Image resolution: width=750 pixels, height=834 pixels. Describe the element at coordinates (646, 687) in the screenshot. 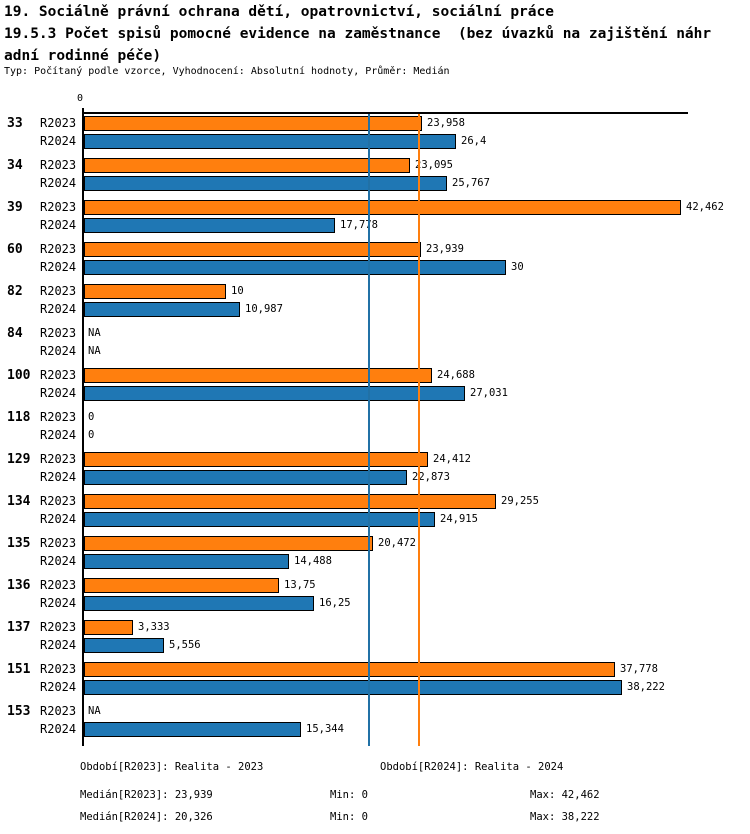

I see `bar-value-label: 38,222` at that location.